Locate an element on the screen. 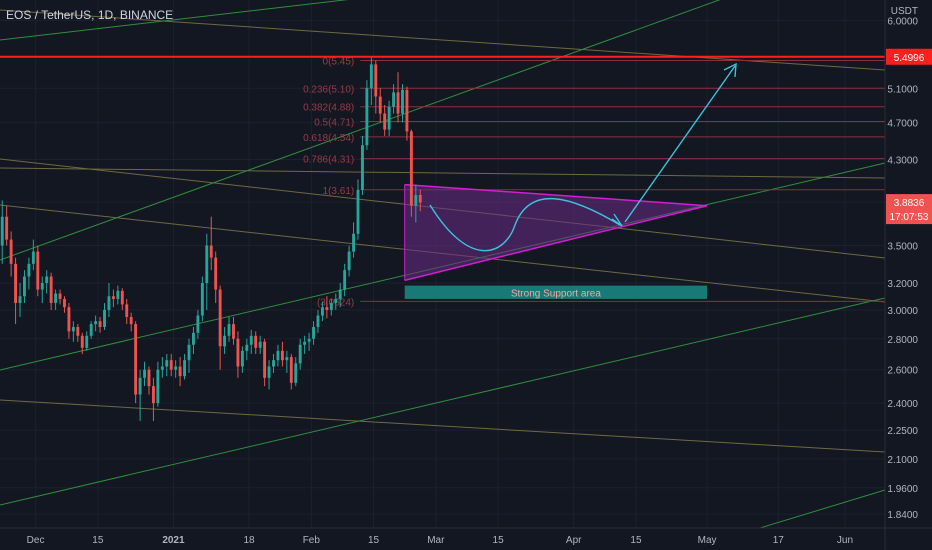 The width and height of the screenshot is (932, 550). time-tick-label: Dec is located at coordinates (36, 540).